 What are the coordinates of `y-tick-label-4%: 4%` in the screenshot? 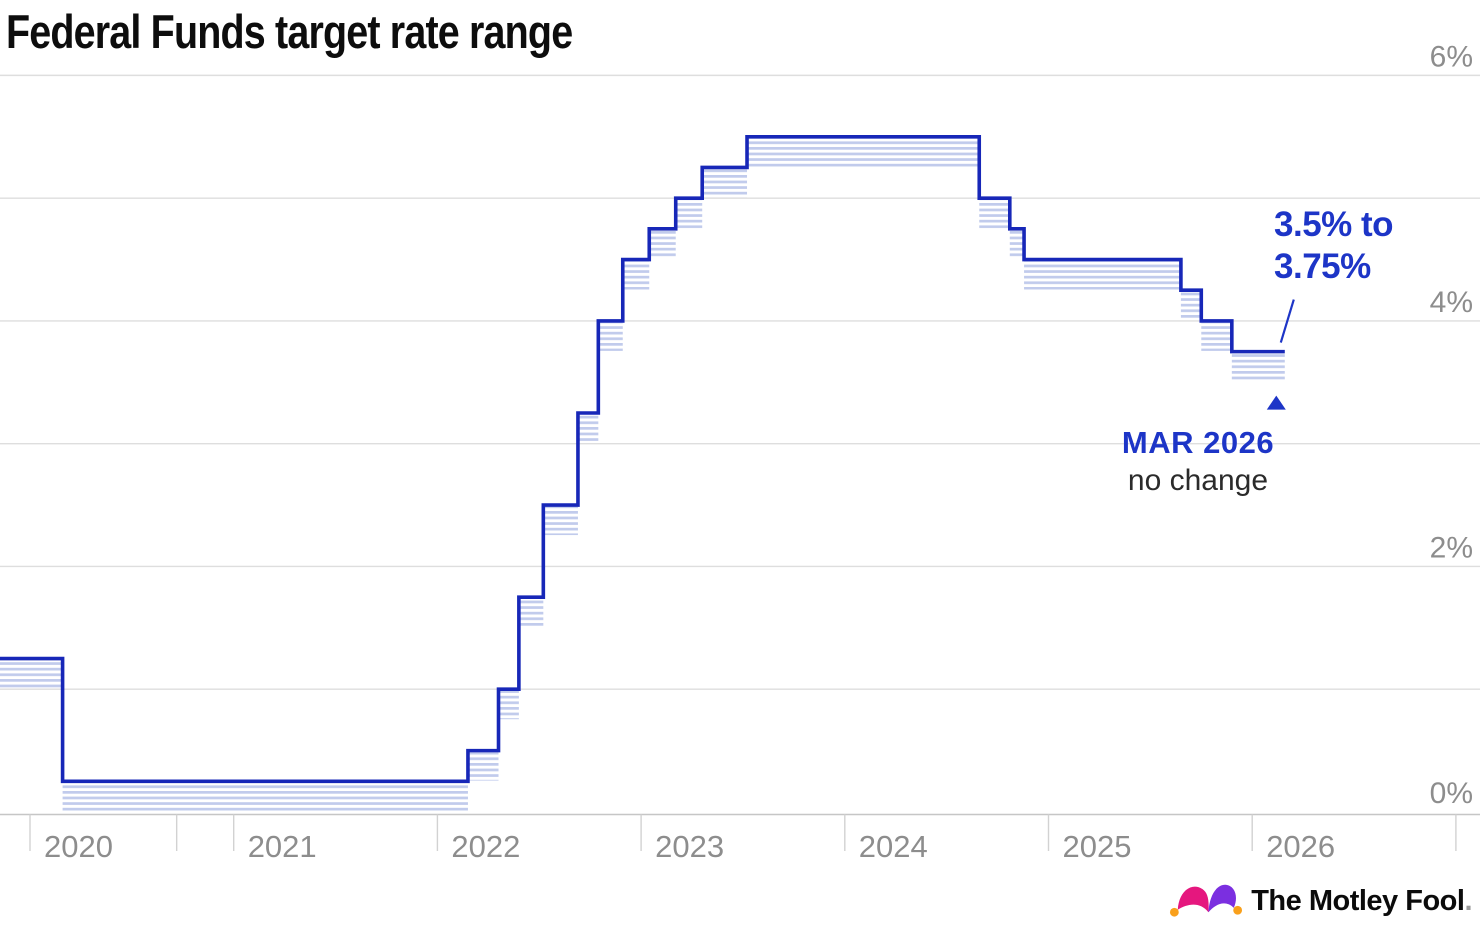 It's located at (1451, 302).